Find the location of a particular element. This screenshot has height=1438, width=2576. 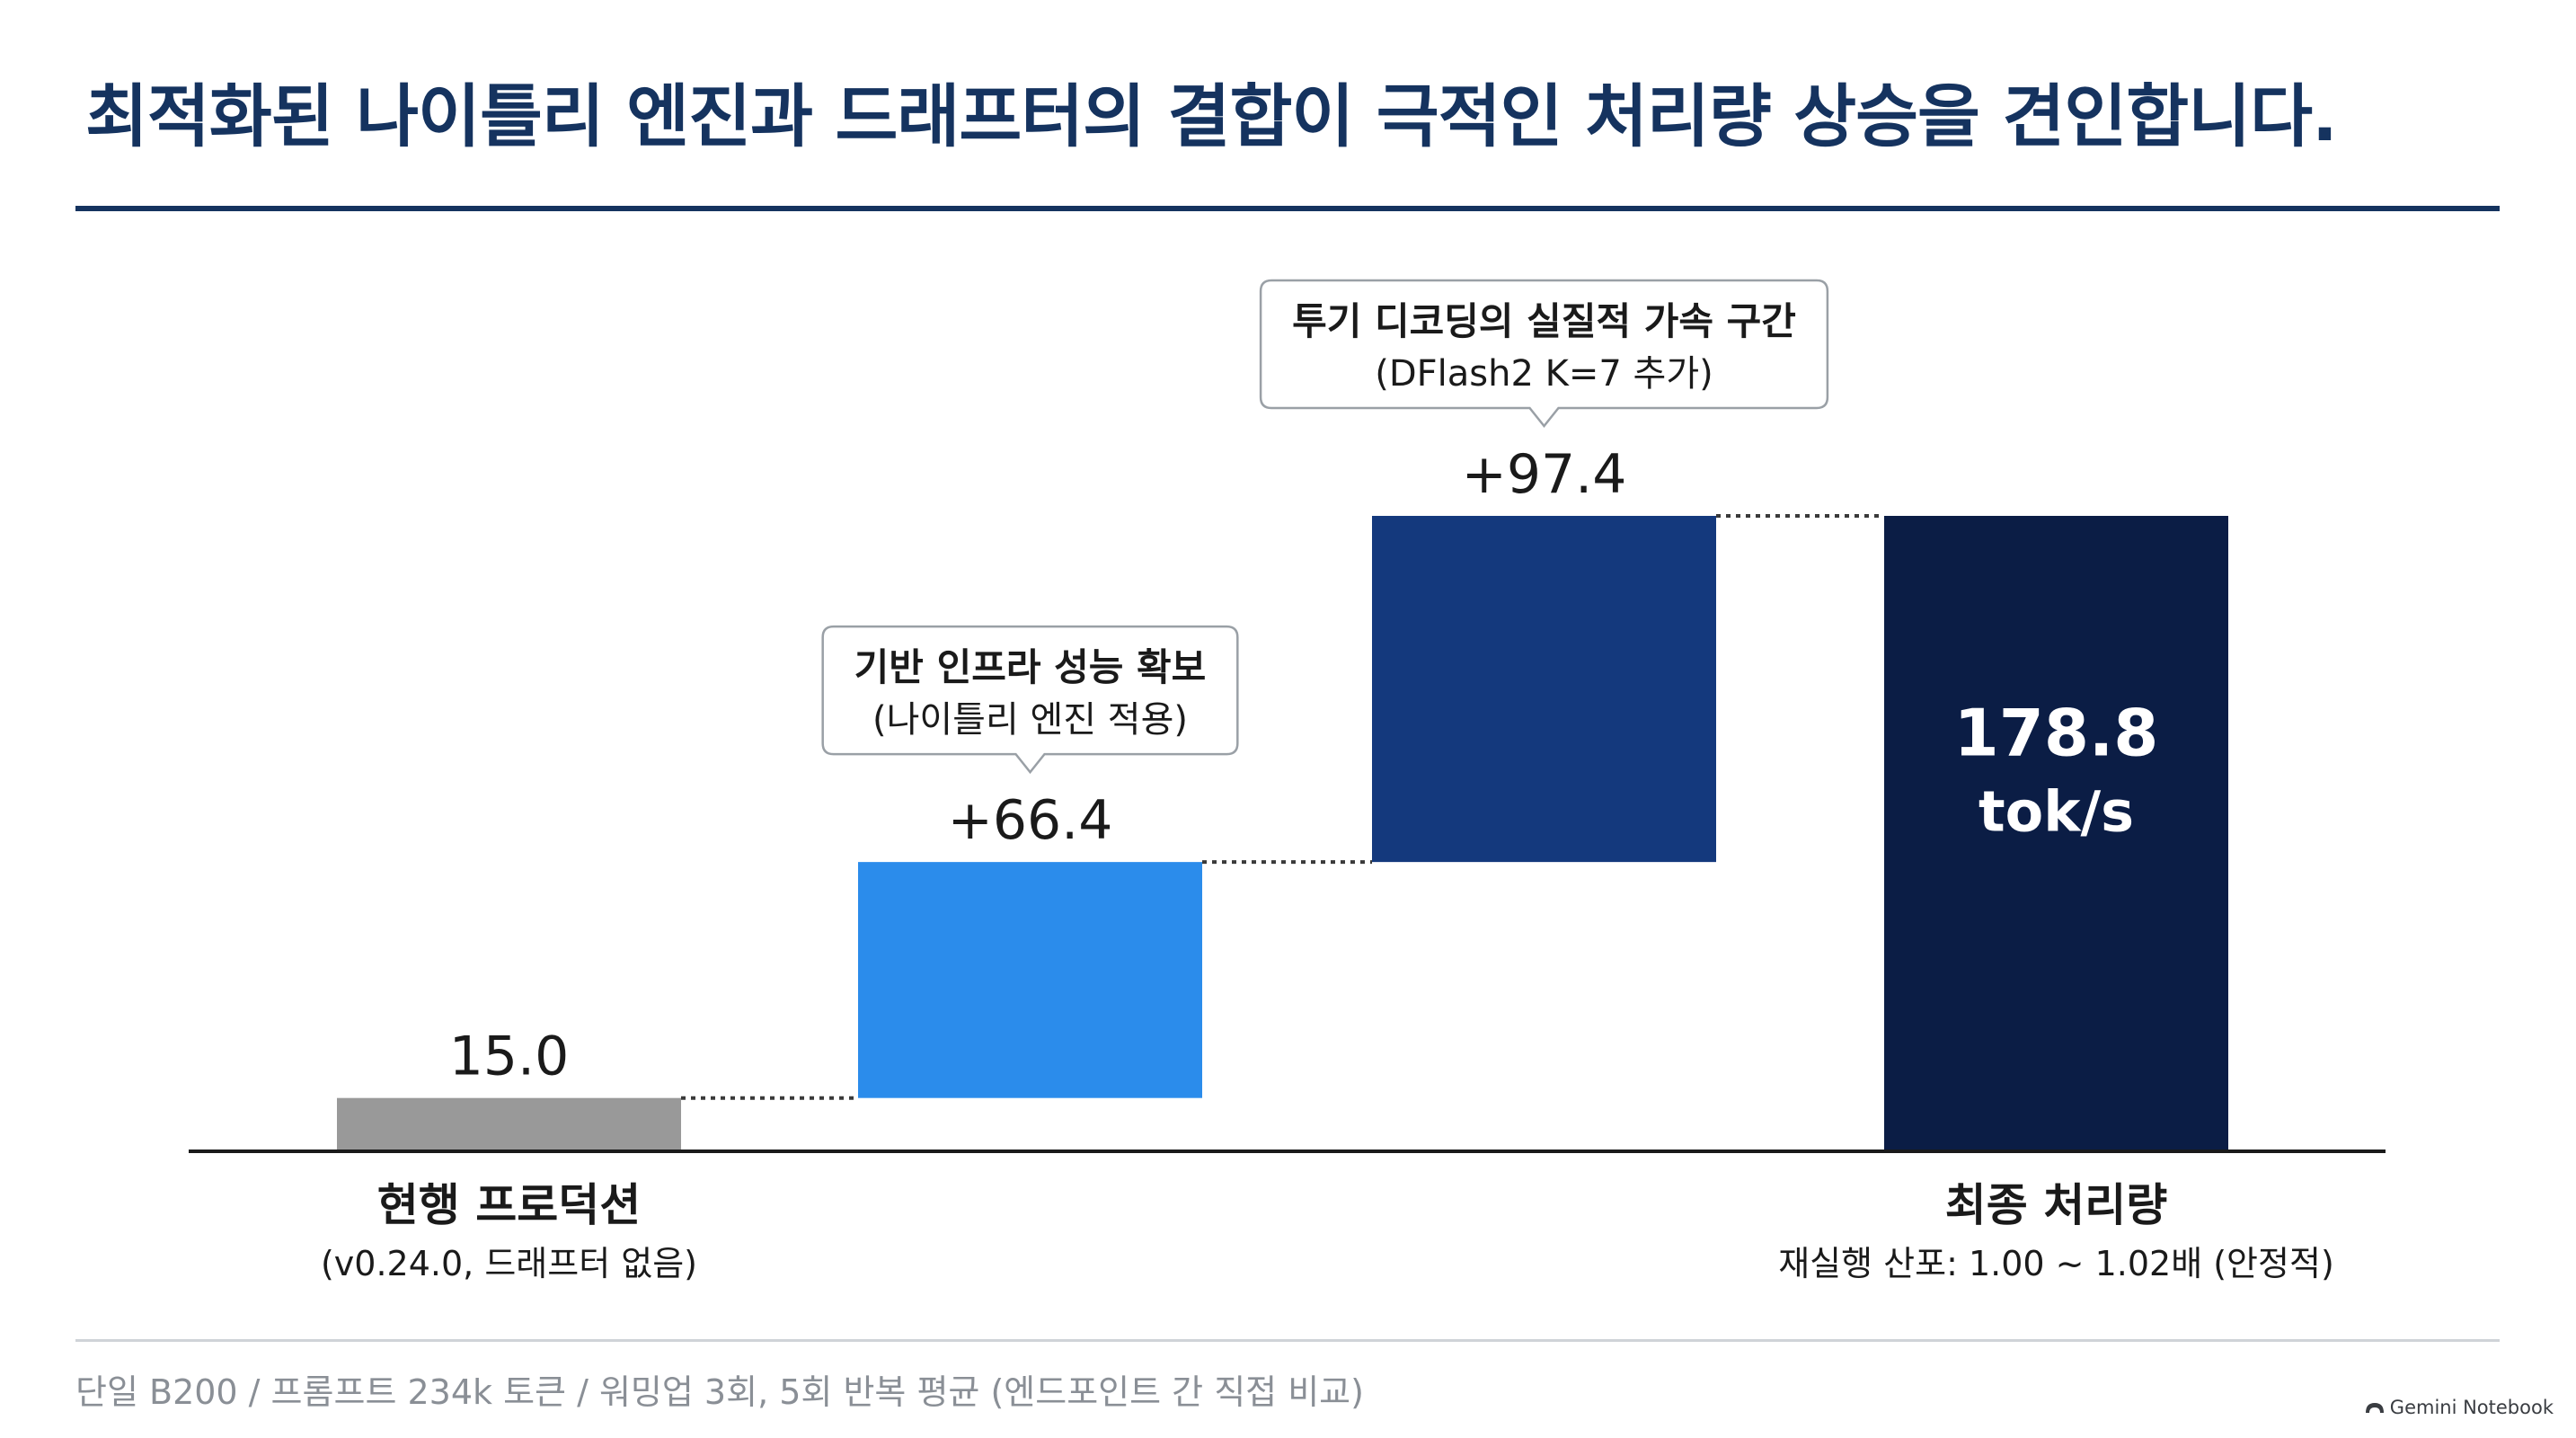

callout-title-0: 기반 인프라 성능 확보 is located at coordinates (1030, 667).